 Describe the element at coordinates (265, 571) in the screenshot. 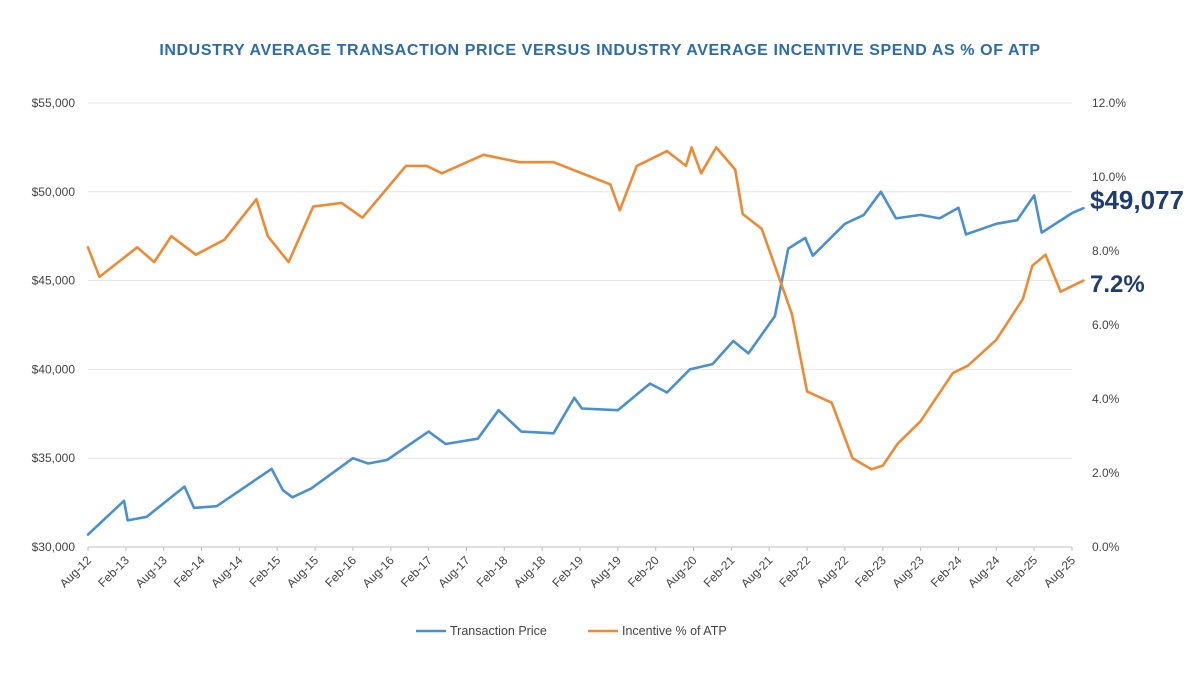

I see `x-tick-label: Feb-15` at that location.